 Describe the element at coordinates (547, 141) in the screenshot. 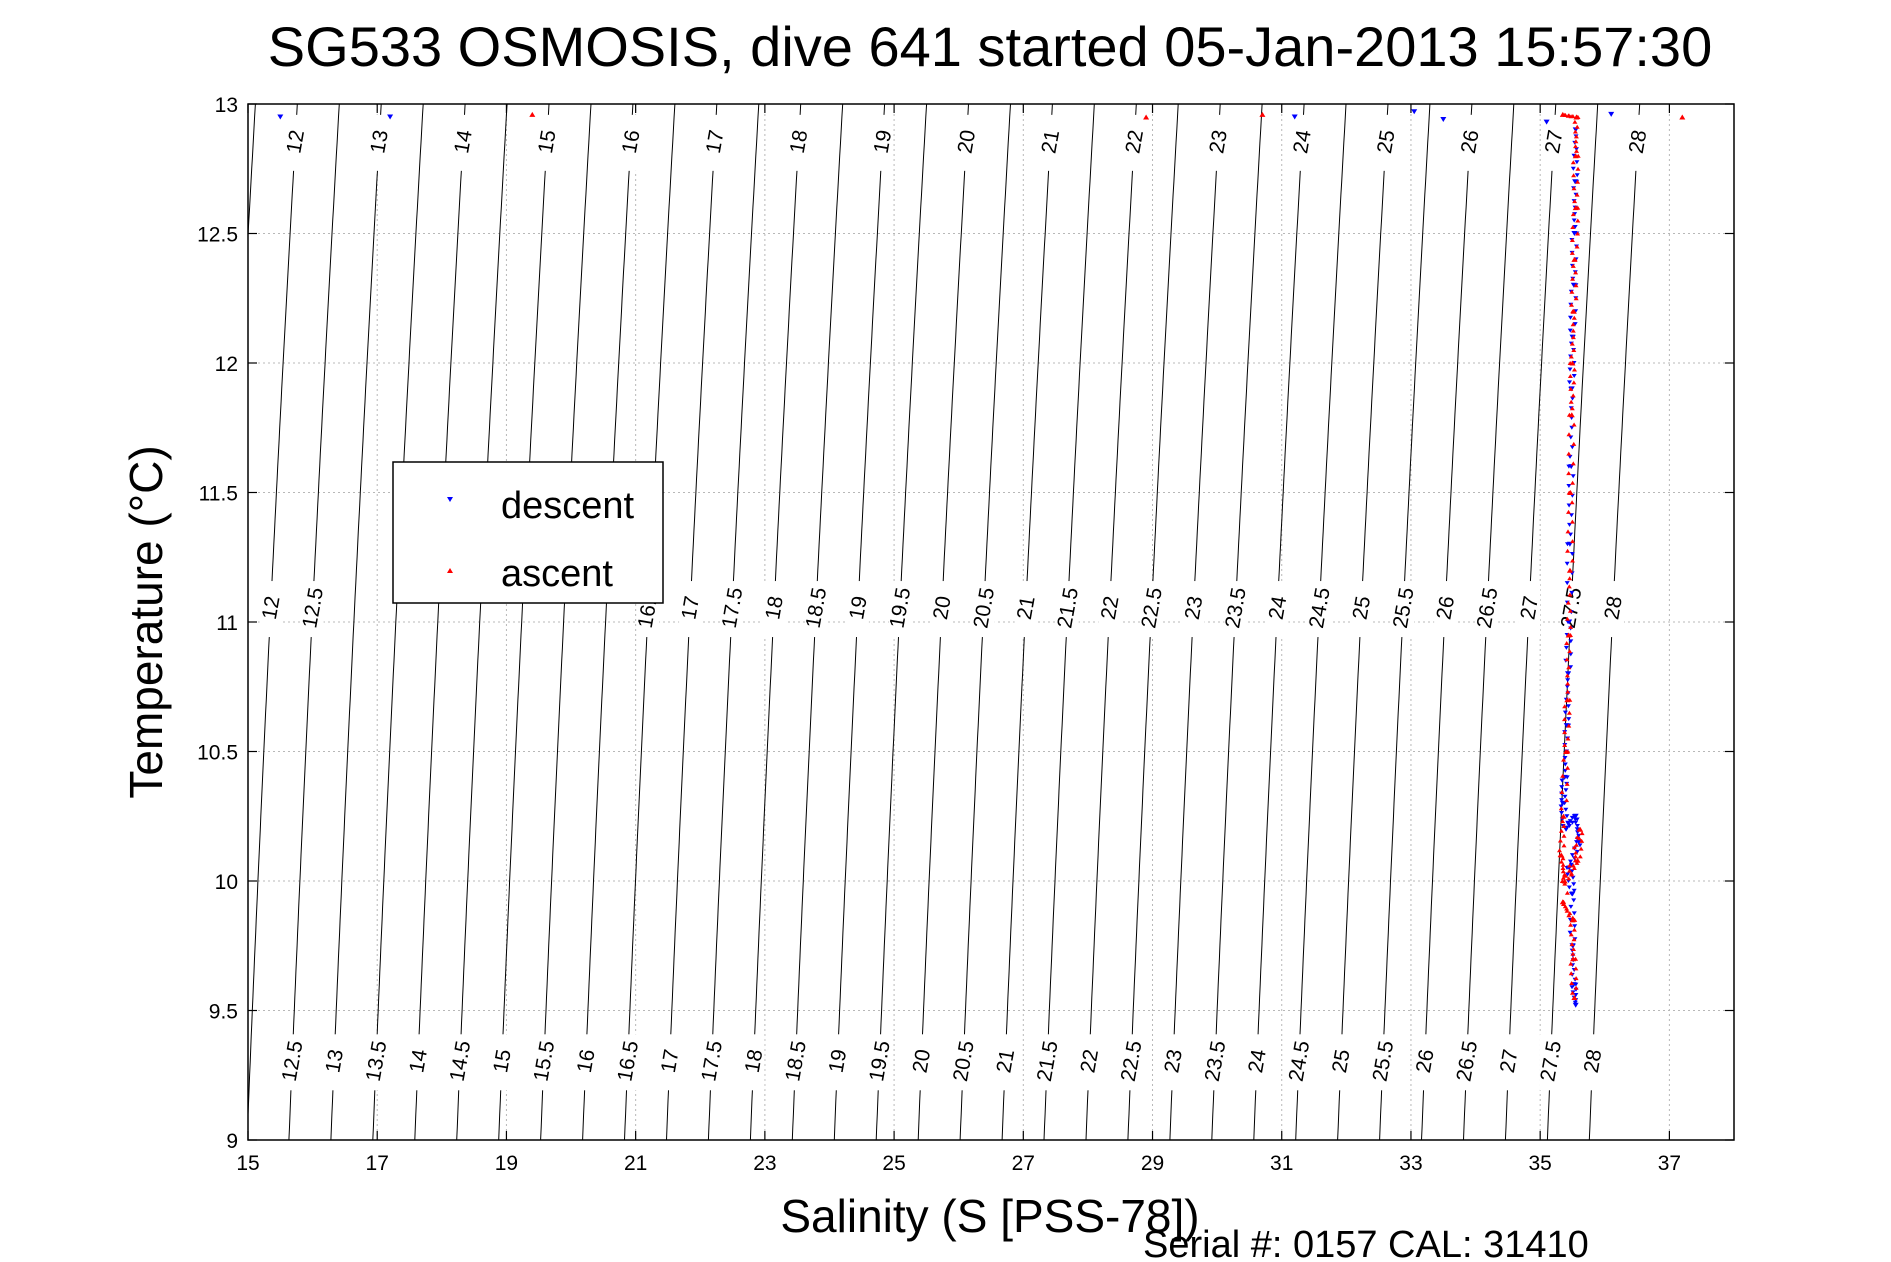

I see `contour-label-top: 15` at that location.